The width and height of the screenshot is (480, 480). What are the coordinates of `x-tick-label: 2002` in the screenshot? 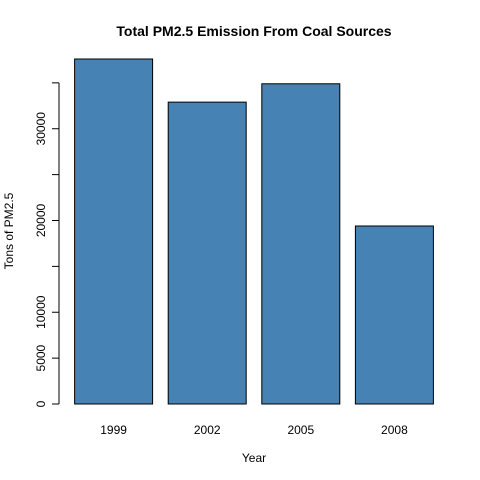 It's located at (207, 430).